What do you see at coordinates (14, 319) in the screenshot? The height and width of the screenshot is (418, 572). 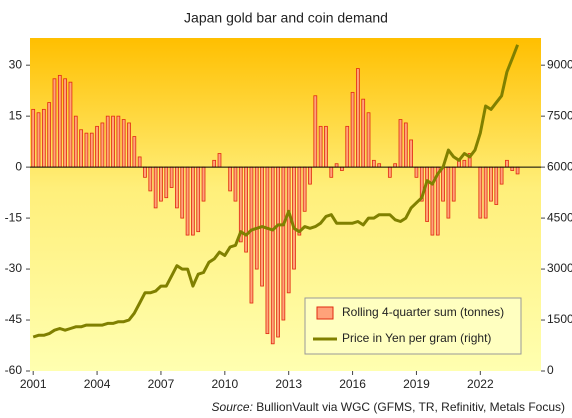 I see `y-tick-label: -45` at bounding box center [14, 319].